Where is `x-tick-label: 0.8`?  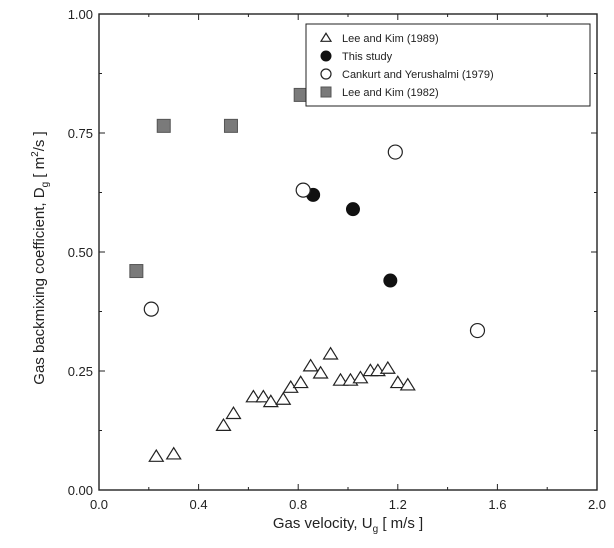 x-tick-label: 0.8 is located at coordinates (298, 504).